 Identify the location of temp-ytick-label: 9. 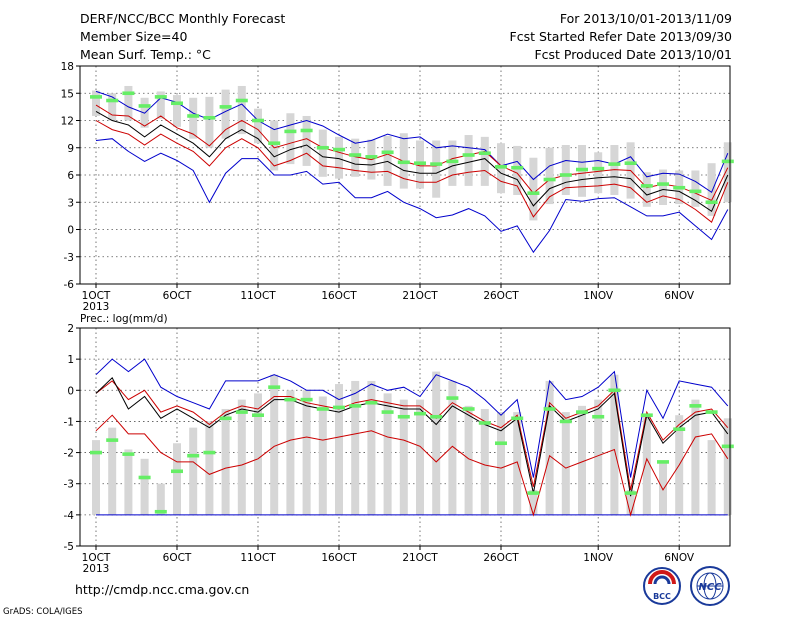
(70, 149).